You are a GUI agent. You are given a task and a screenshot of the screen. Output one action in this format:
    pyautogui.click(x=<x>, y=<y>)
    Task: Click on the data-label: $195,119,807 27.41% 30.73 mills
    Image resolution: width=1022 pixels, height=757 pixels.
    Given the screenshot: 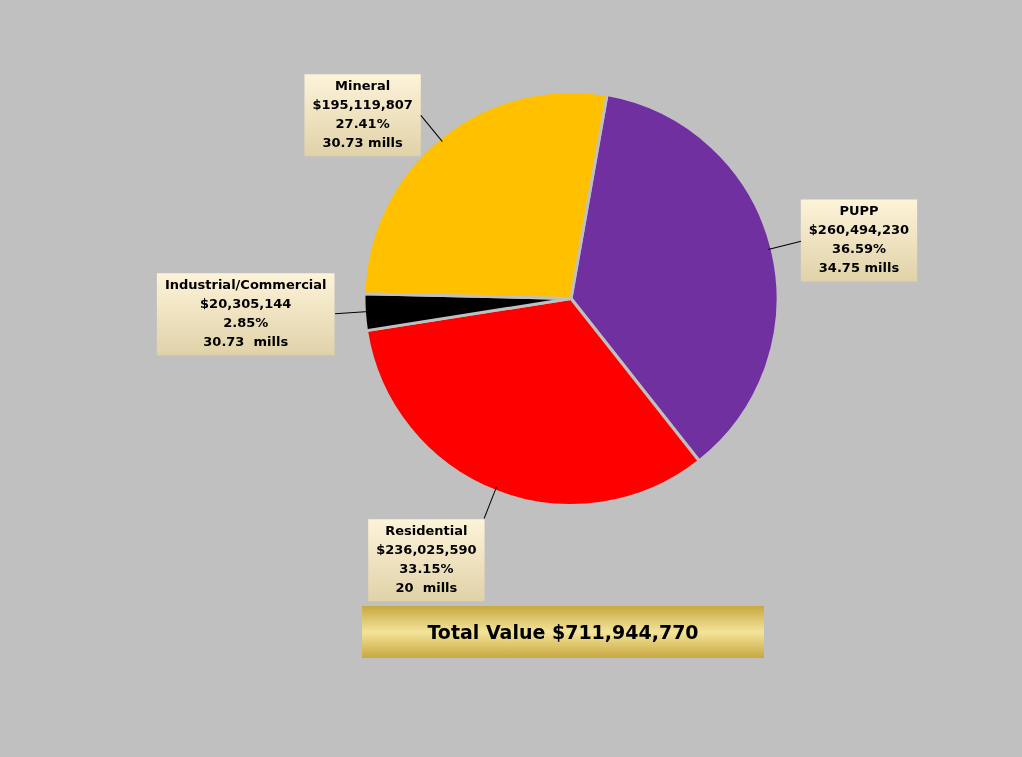 What is the action you would take?
    pyautogui.click(x=362, y=123)
    